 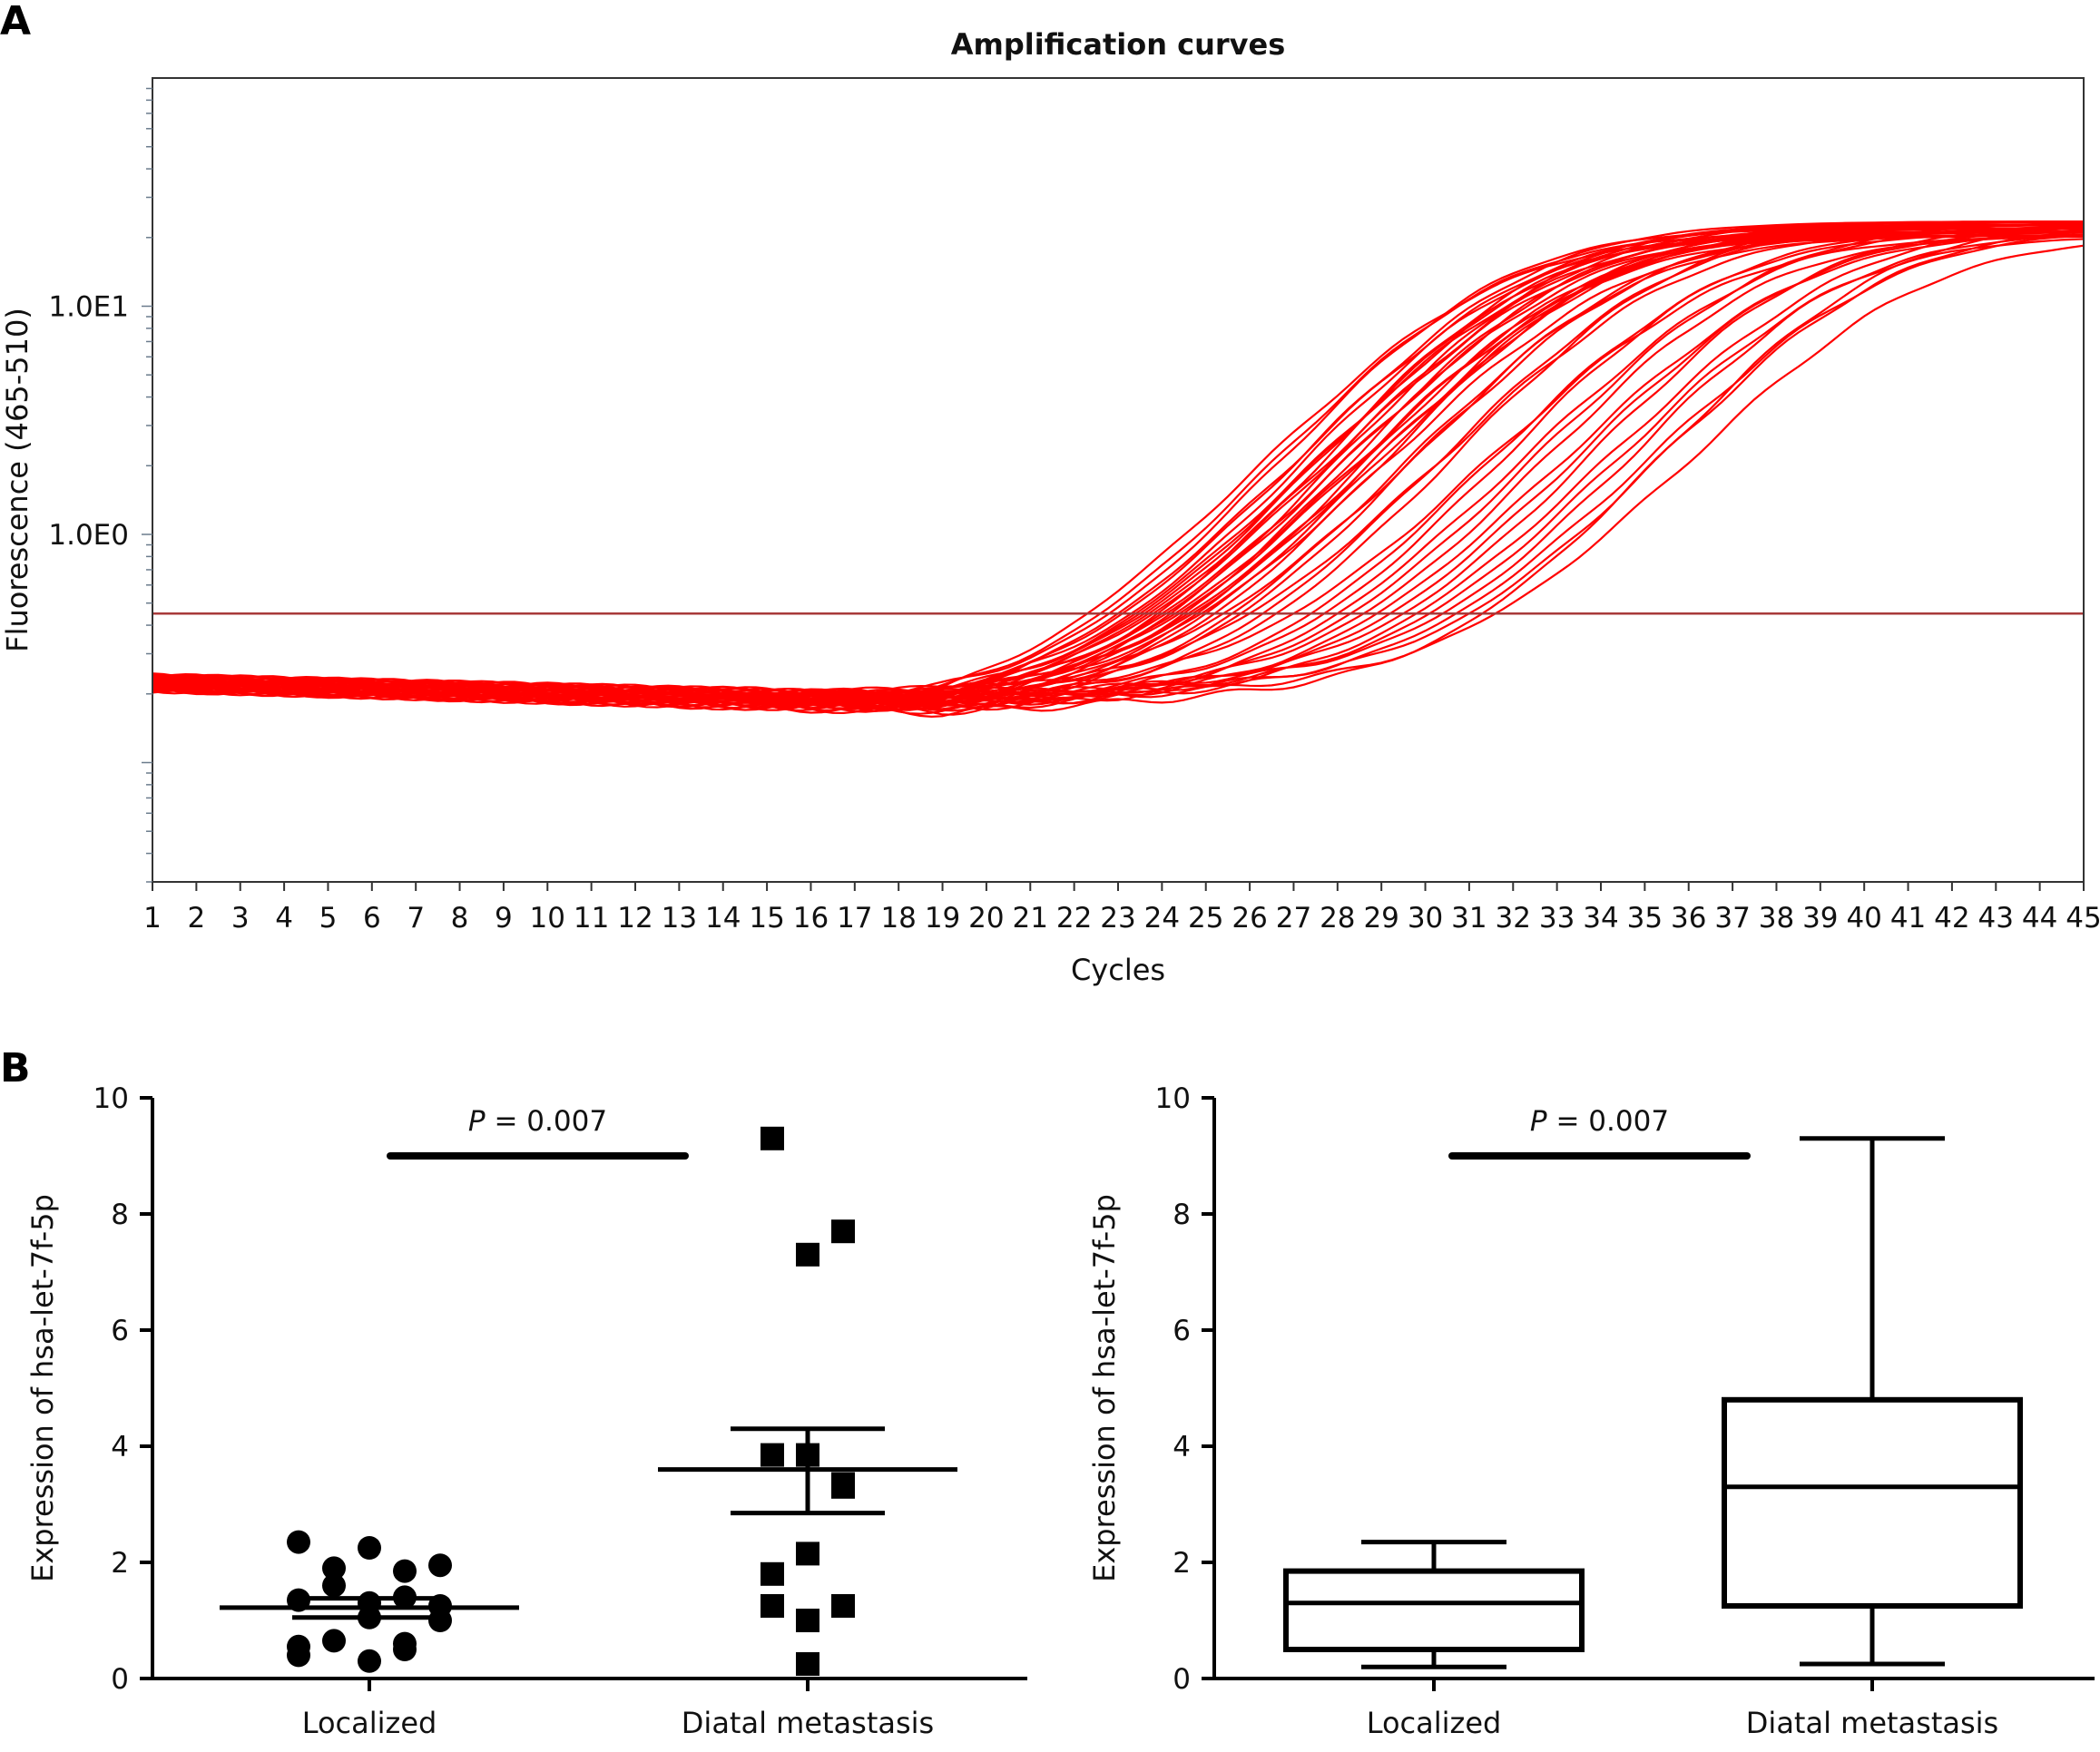 What do you see at coordinates (854, 918) in the screenshot?
I see `x-tick-label: 17` at bounding box center [854, 918].